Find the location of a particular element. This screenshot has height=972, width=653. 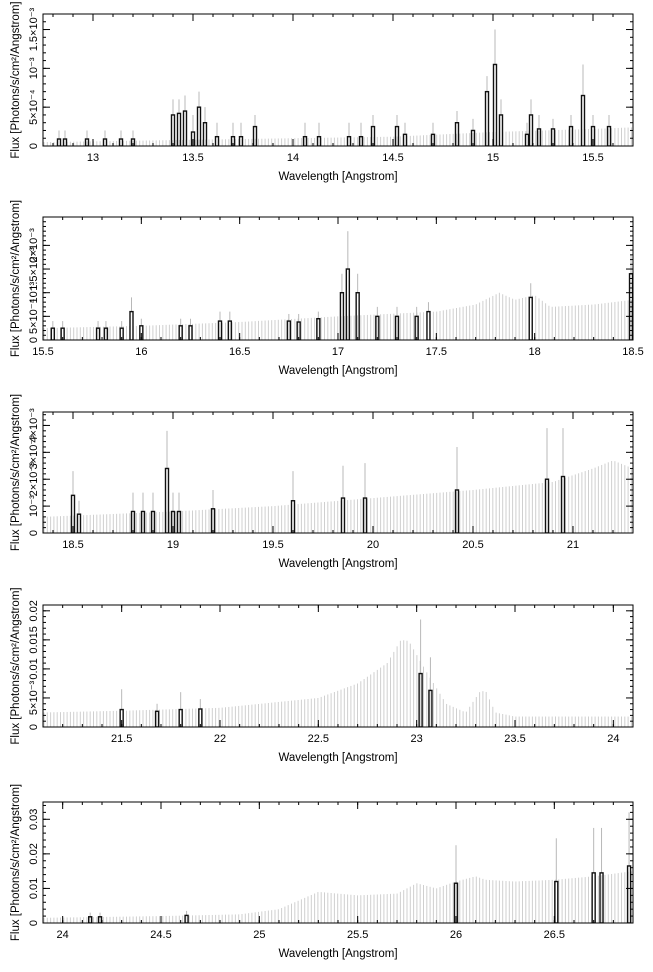

x-tick-label: 20.5 is located at coordinates (472, 545).